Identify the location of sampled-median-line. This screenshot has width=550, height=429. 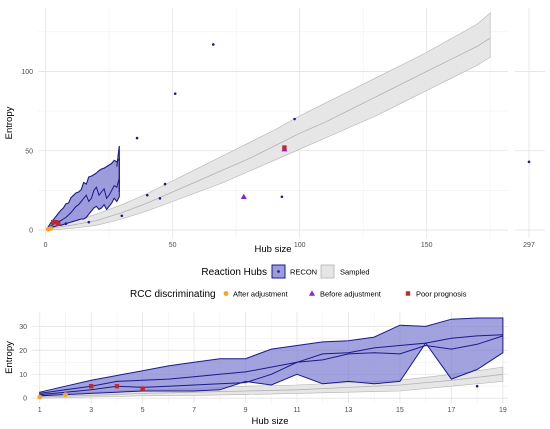
(271, 385).